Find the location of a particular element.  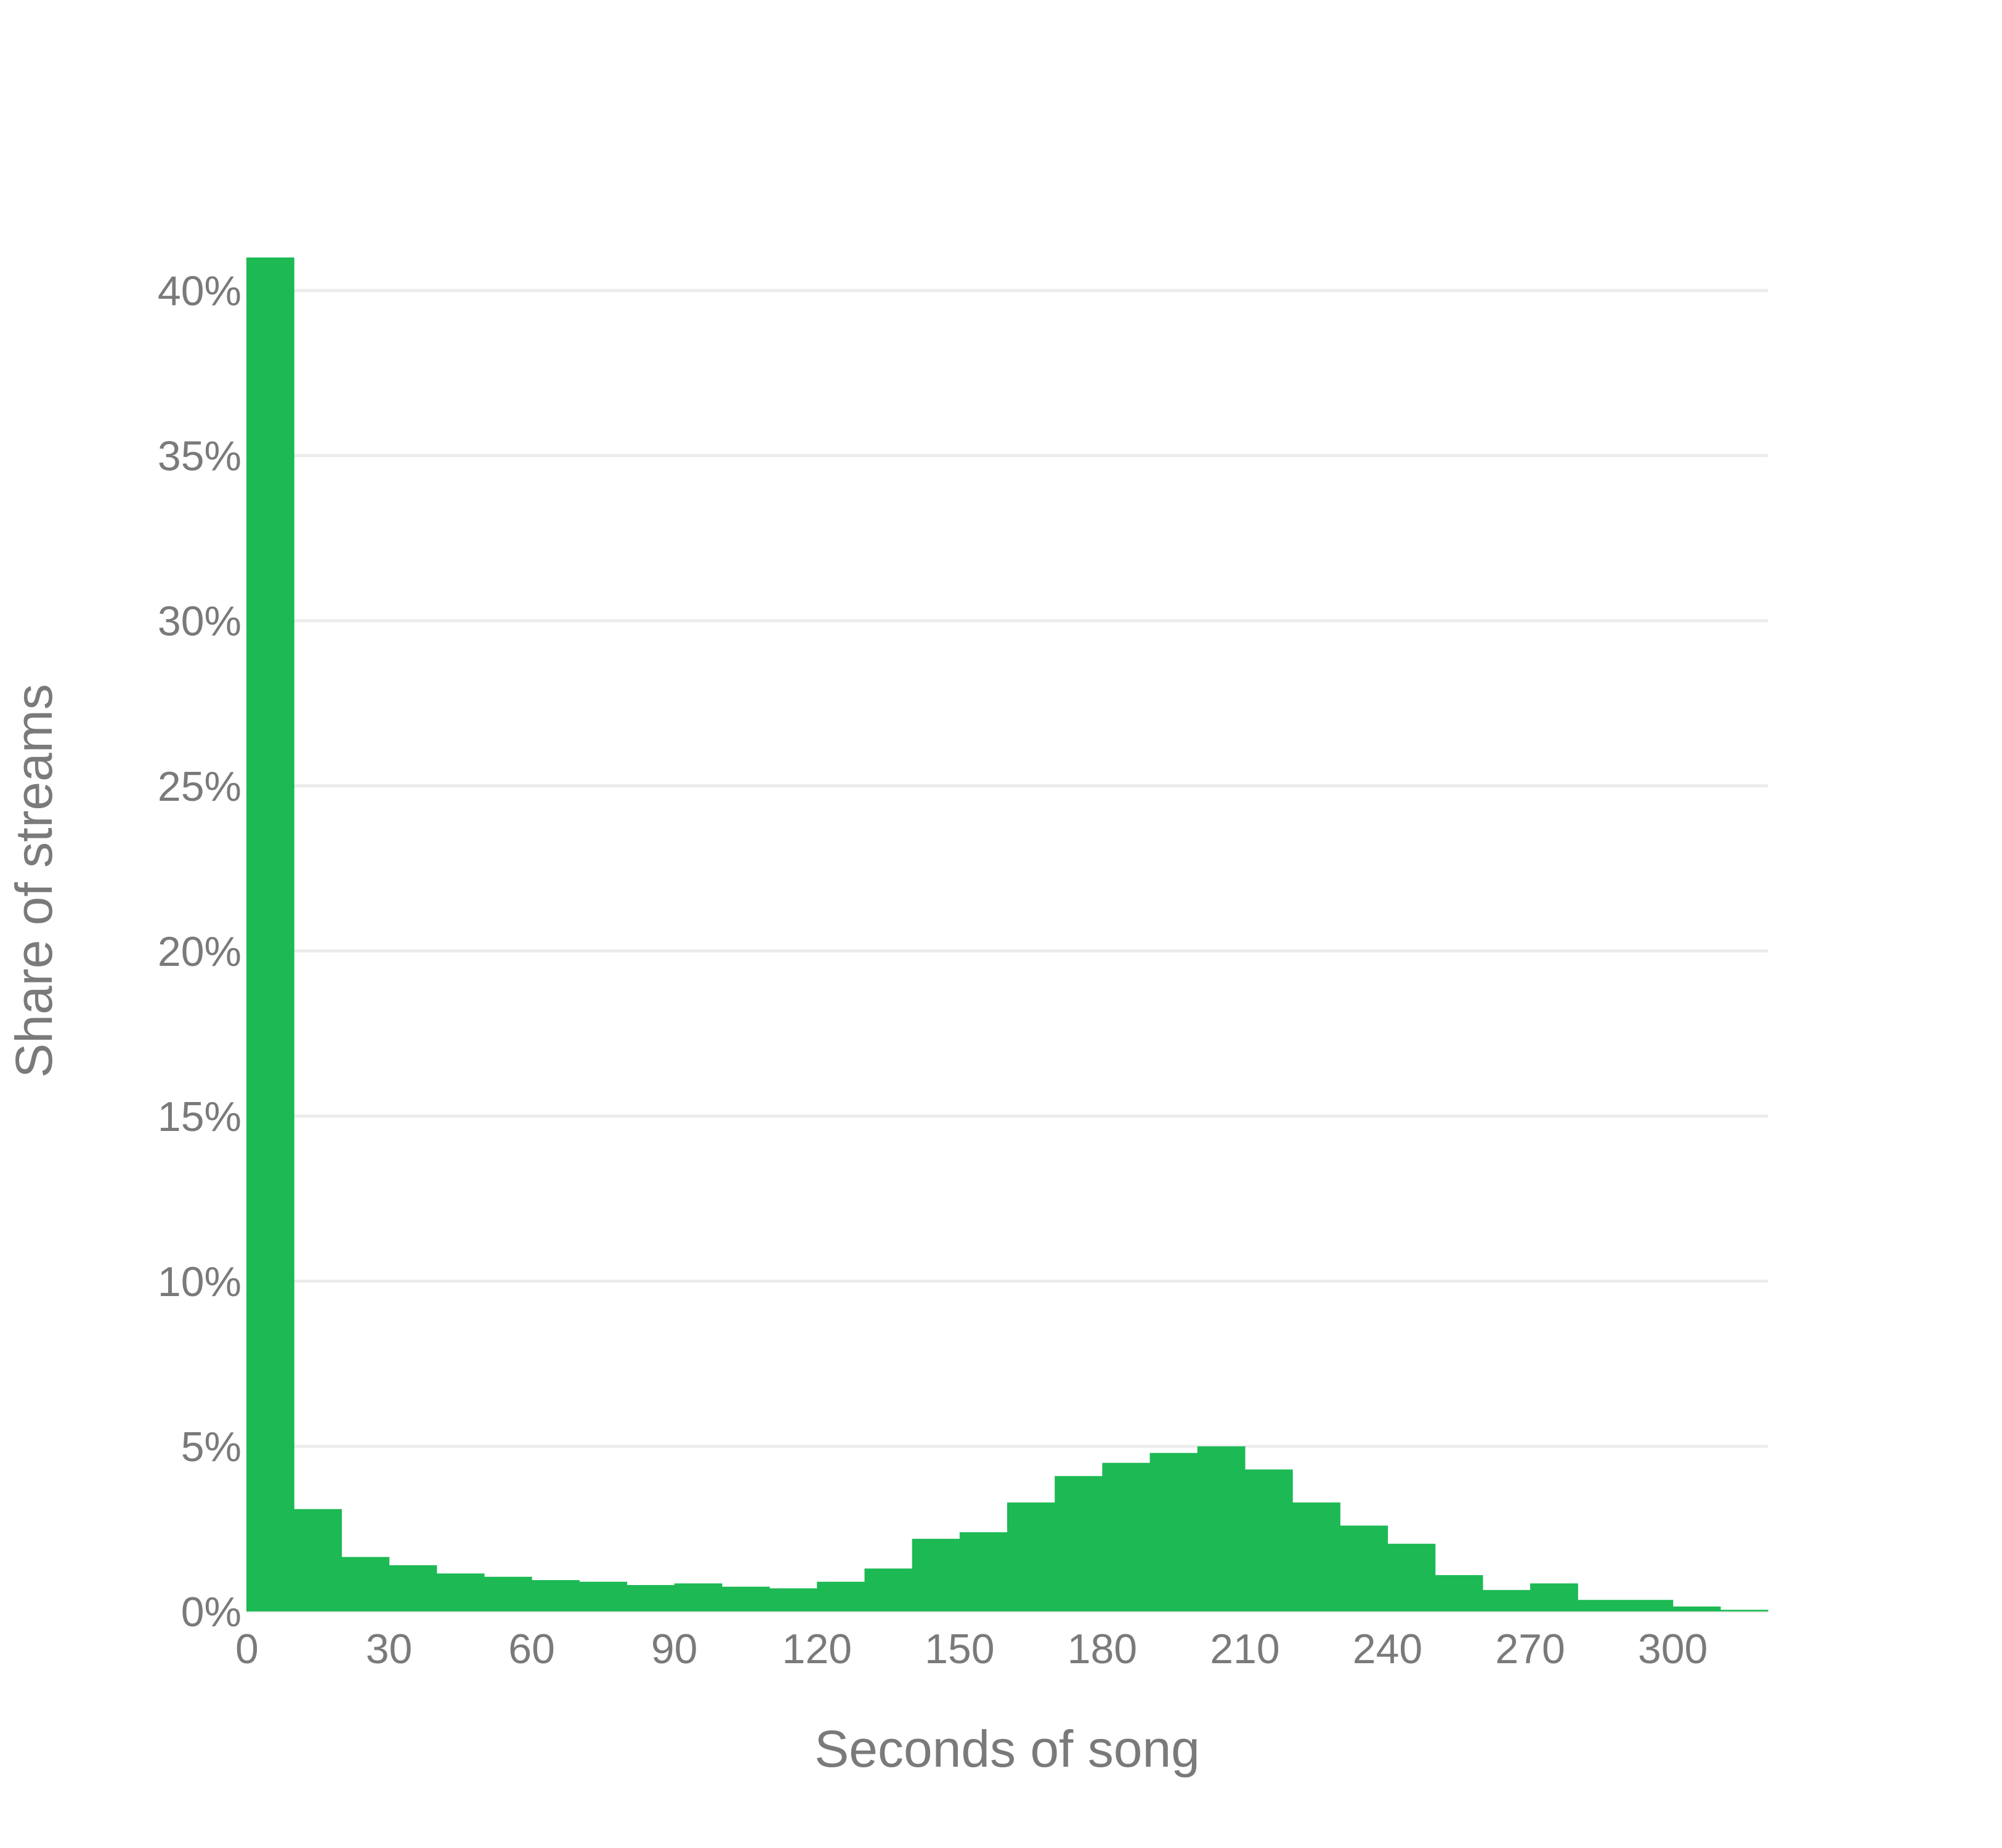

x-tick-label: 210 is located at coordinates (1244, 1649).